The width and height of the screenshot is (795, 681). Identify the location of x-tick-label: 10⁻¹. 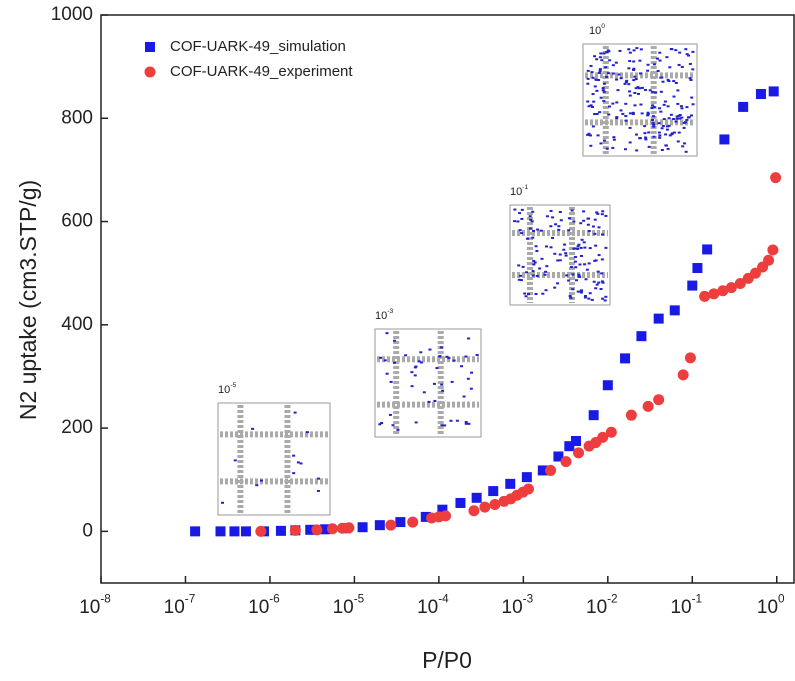
(686, 605).